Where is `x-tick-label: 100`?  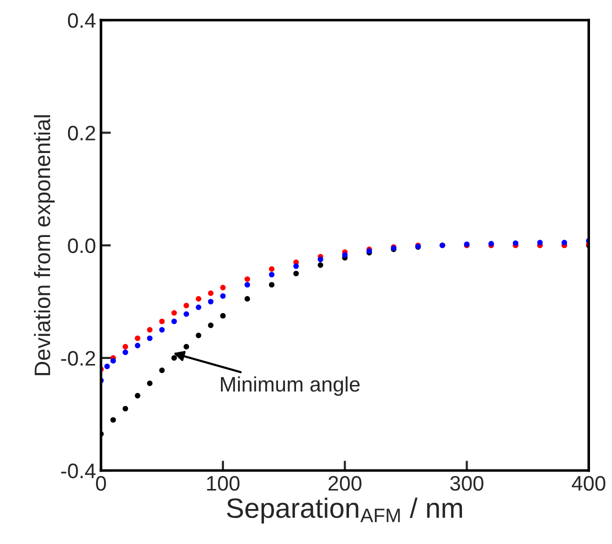 x-tick-label: 100 is located at coordinates (223, 483).